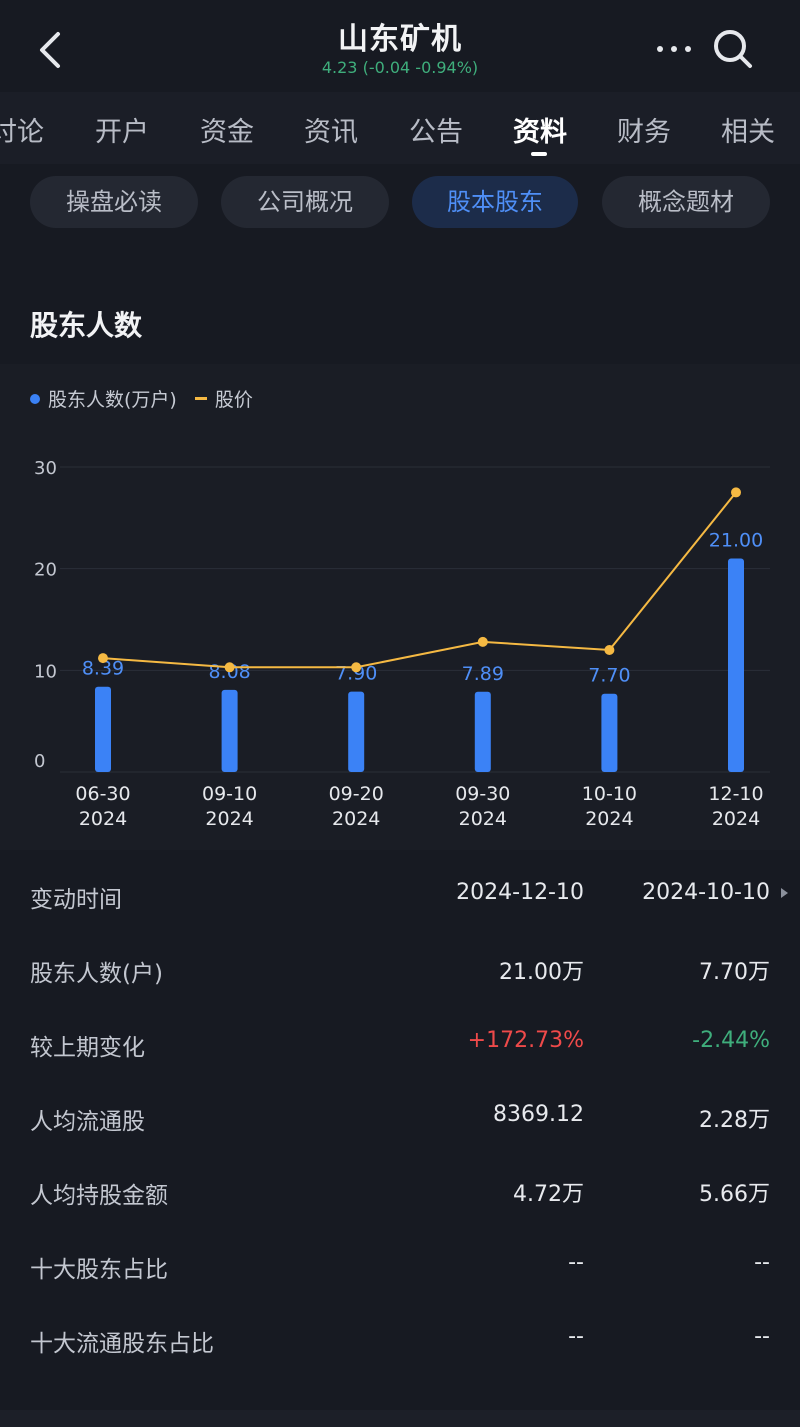  I want to click on legend-bar-swatch, so click(35, 398).